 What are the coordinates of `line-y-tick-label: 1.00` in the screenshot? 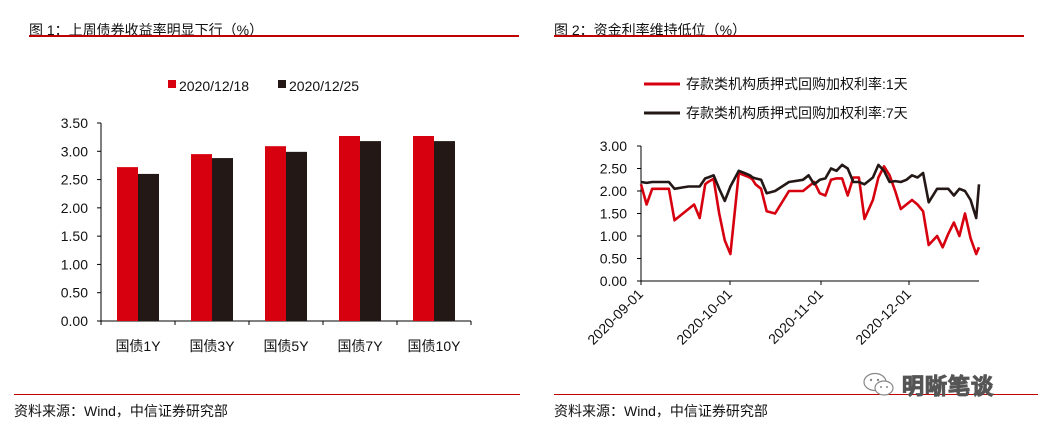 It's located at (613, 236).